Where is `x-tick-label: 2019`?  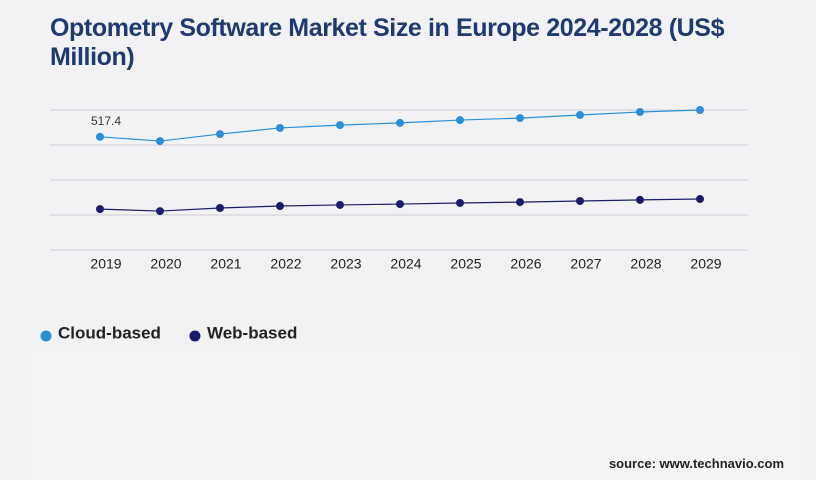
x-tick-label: 2019 is located at coordinates (105, 264).